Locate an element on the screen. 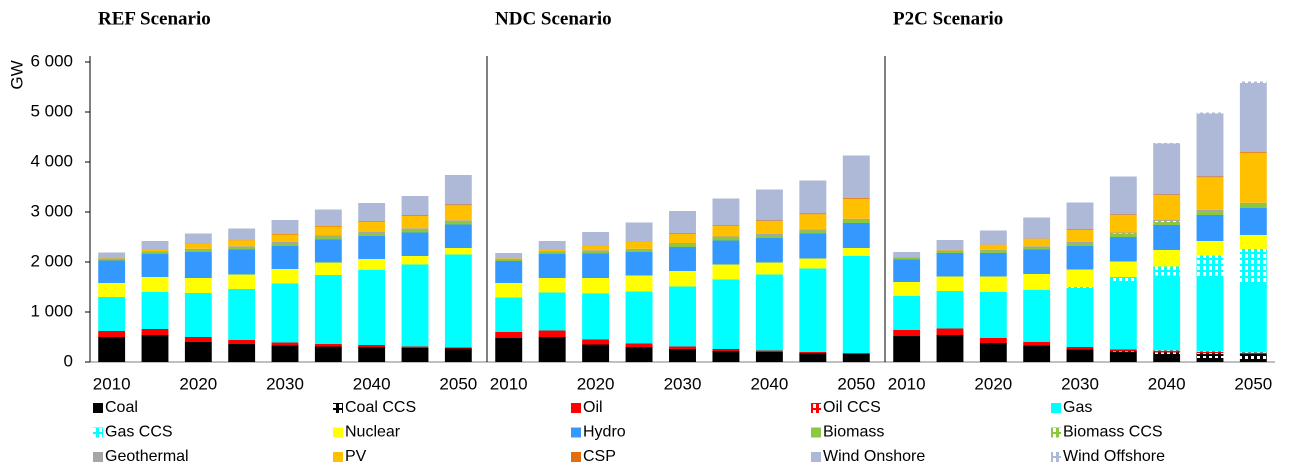 The height and width of the screenshot is (472, 1301). legend-label: CSP is located at coordinates (599, 456).